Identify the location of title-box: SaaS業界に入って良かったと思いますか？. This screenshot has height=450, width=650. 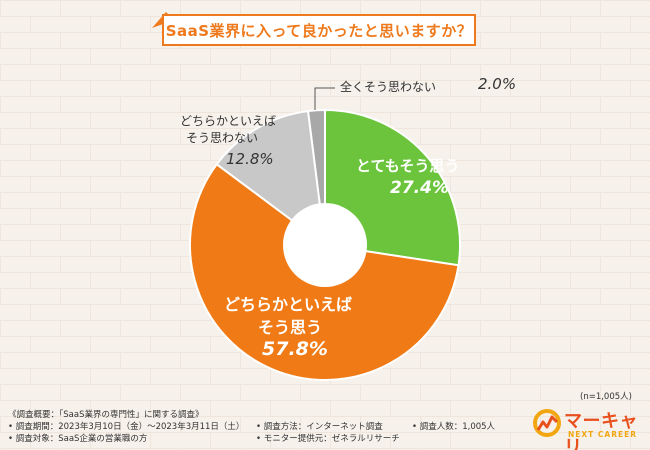
(319, 30).